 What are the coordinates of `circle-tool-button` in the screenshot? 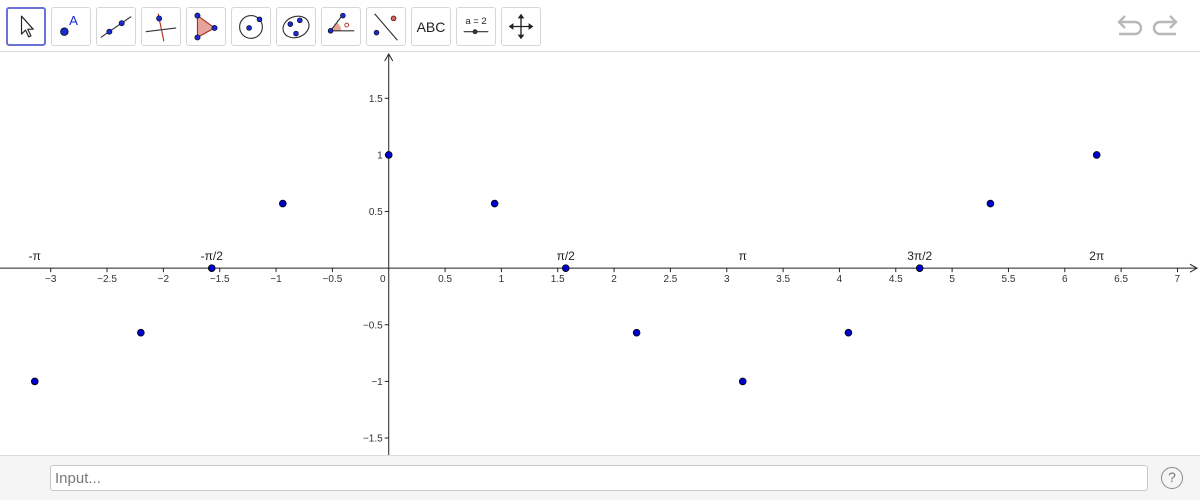 It's located at (251, 26).